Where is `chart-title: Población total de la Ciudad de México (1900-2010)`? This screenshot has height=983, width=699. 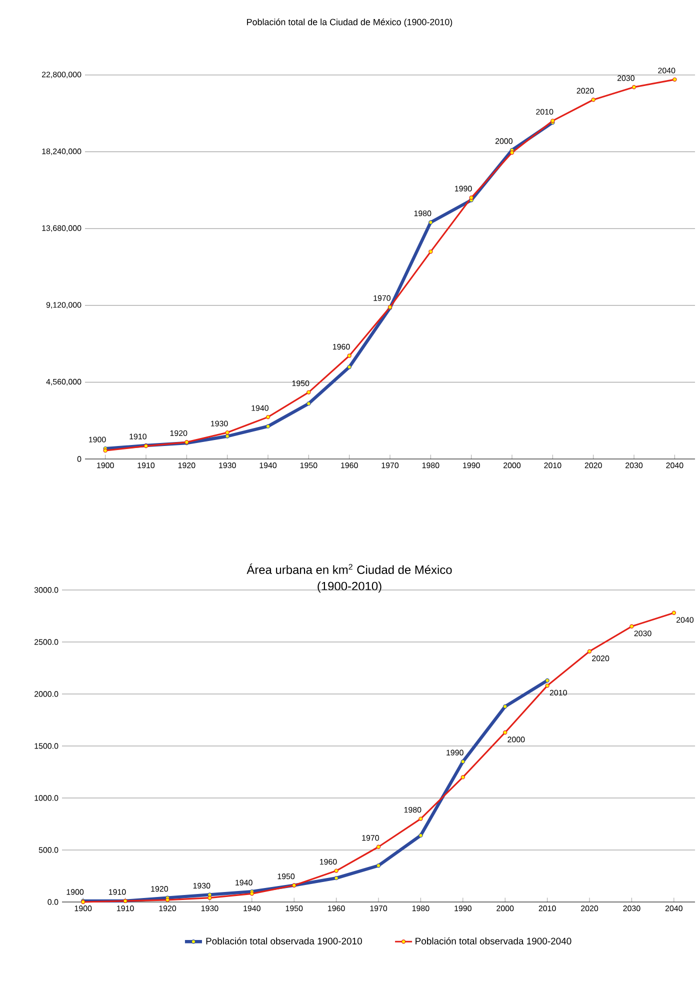 chart-title: Población total de la Ciudad de México (1900-2010) is located at coordinates (349, 22).